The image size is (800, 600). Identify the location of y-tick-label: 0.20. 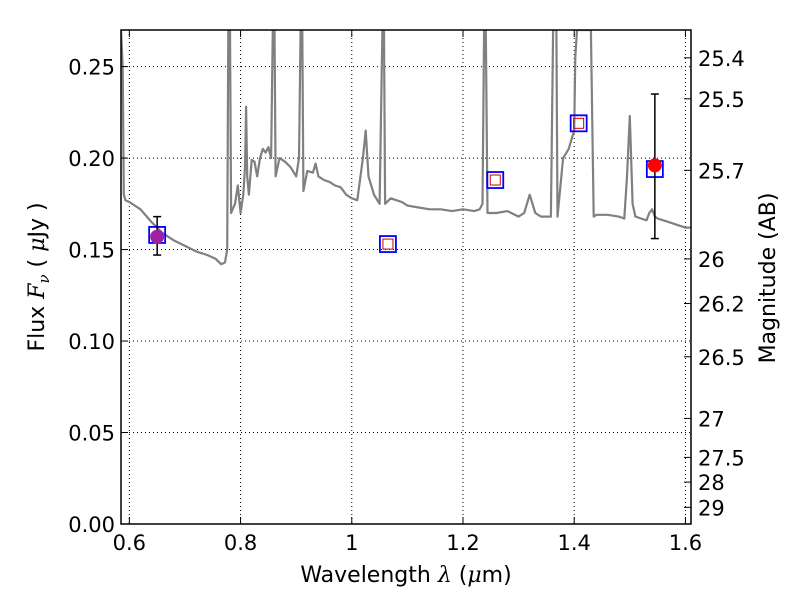
(91, 159).